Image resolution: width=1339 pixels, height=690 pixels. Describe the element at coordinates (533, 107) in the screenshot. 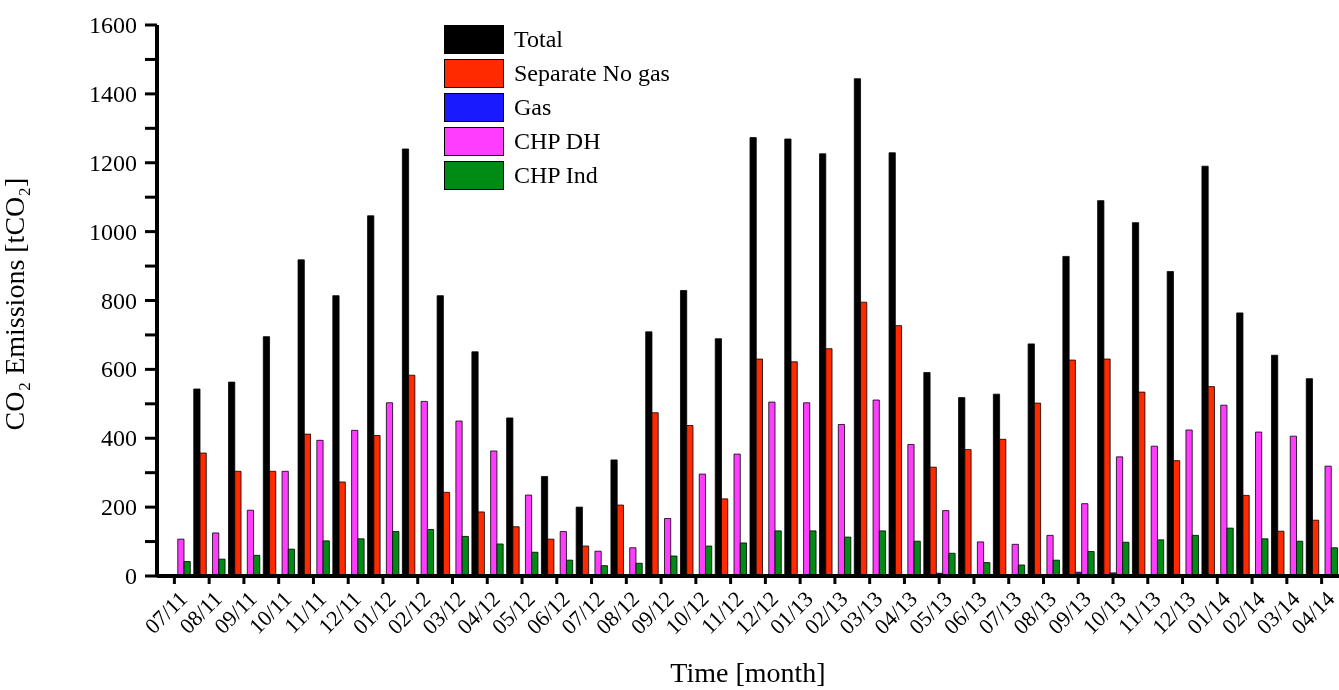

I see `legend-label: Gas` at that location.